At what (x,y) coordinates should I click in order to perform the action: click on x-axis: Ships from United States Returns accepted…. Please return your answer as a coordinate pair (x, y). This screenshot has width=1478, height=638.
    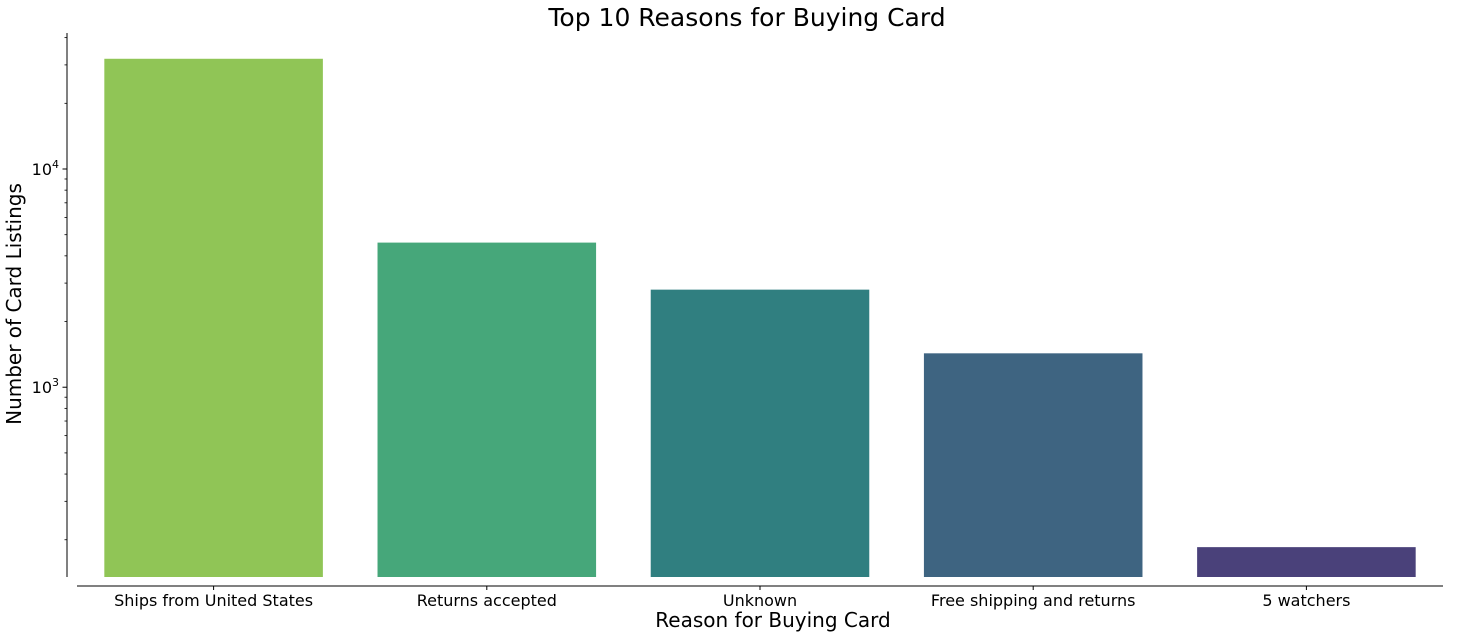
    Looking at the image, I should click on (760, 597).